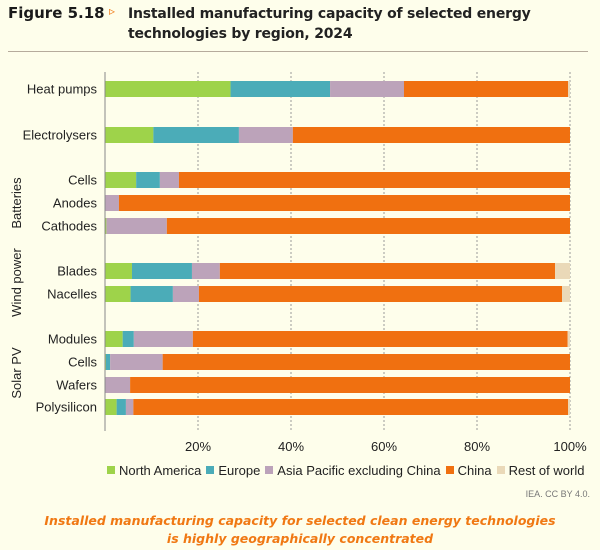 This screenshot has width=600, height=550. What do you see at coordinates (60, 135) in the screenshot?
I see `category-label: Electrolysers` at bounding box center [60, 135].